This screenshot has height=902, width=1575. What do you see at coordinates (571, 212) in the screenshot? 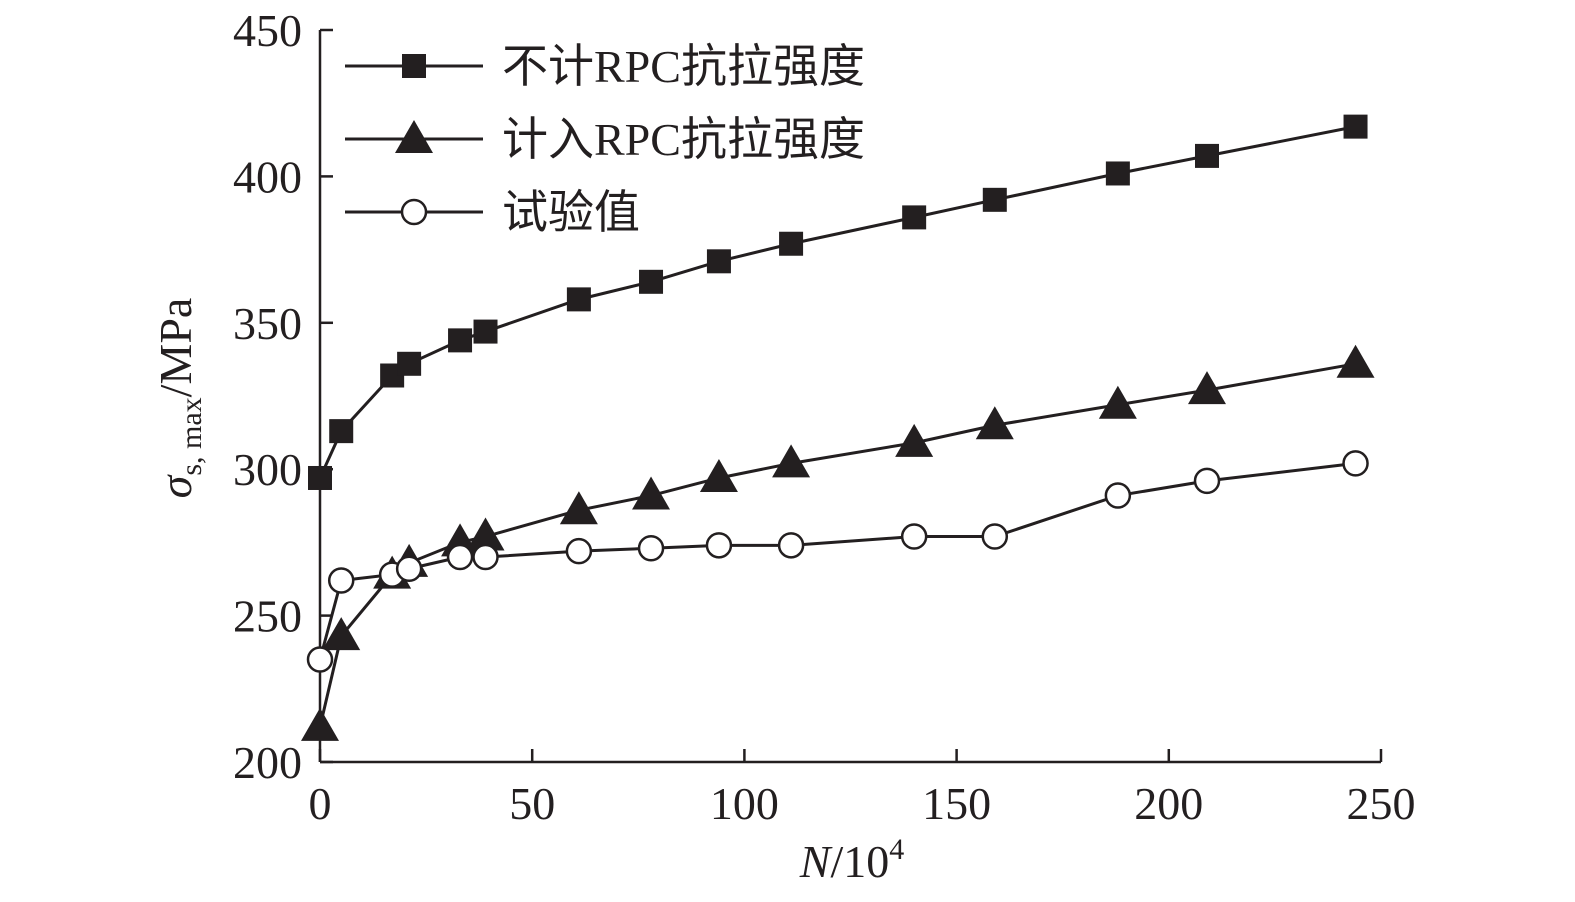
I see `legend-label: 试验值` at bounding box center [571, 212].